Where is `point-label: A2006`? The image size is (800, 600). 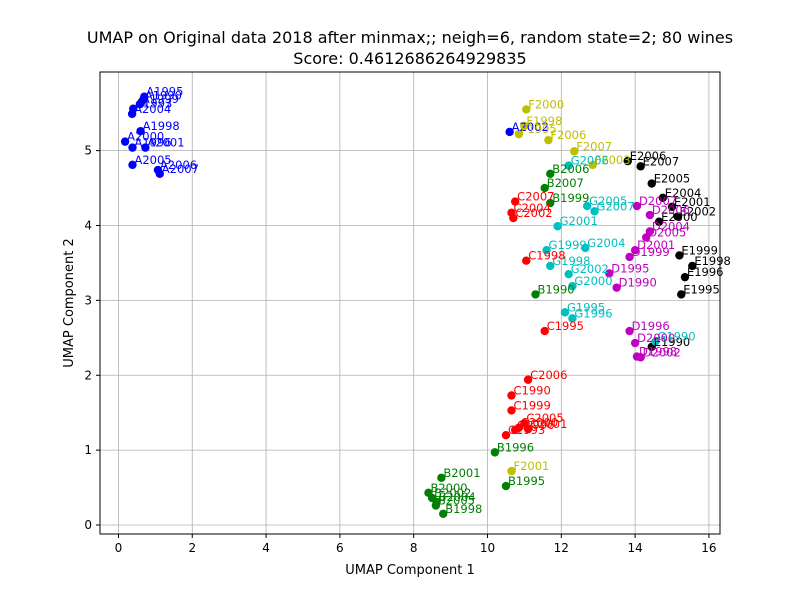
point-label: A2006 is located at coordinates (178, 165).